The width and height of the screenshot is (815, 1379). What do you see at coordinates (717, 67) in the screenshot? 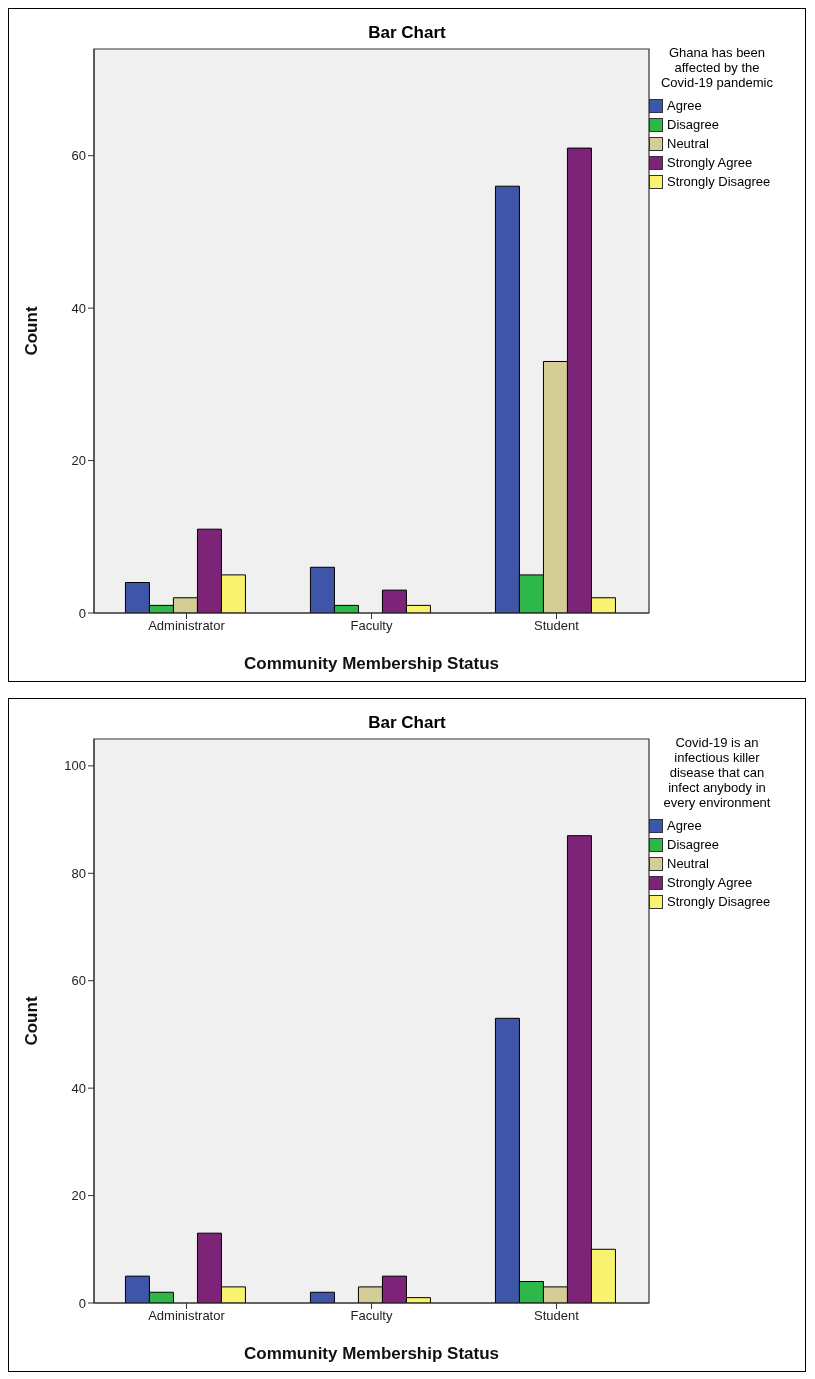
I see `legend-title: Ghana has been affected by the Covid-19 pandemic` at bounding box center [717, 67].